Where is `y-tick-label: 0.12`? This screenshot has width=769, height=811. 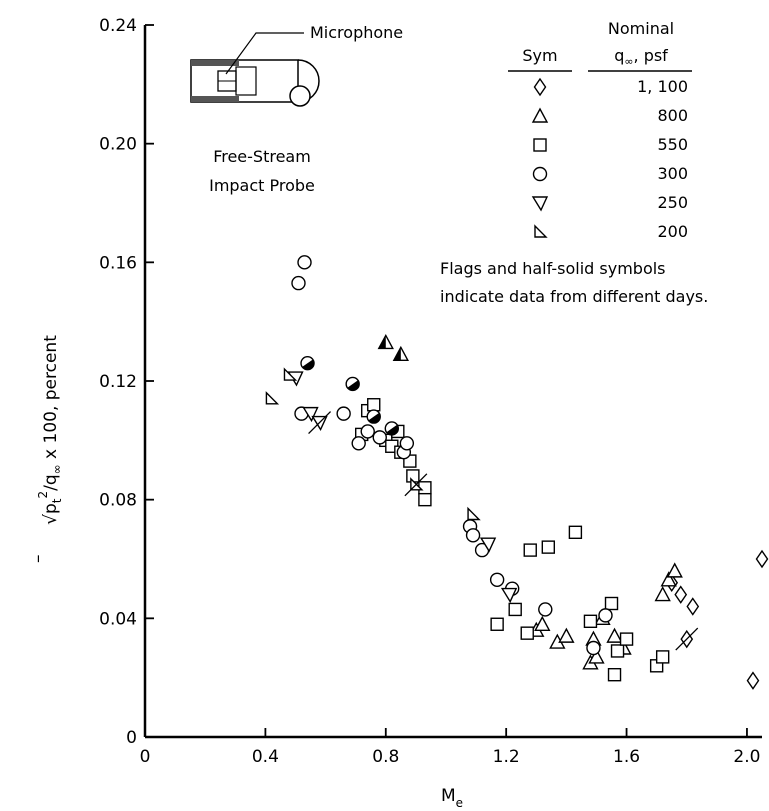
y-tick-label: 0.12 is located at coordinates (118, 382).